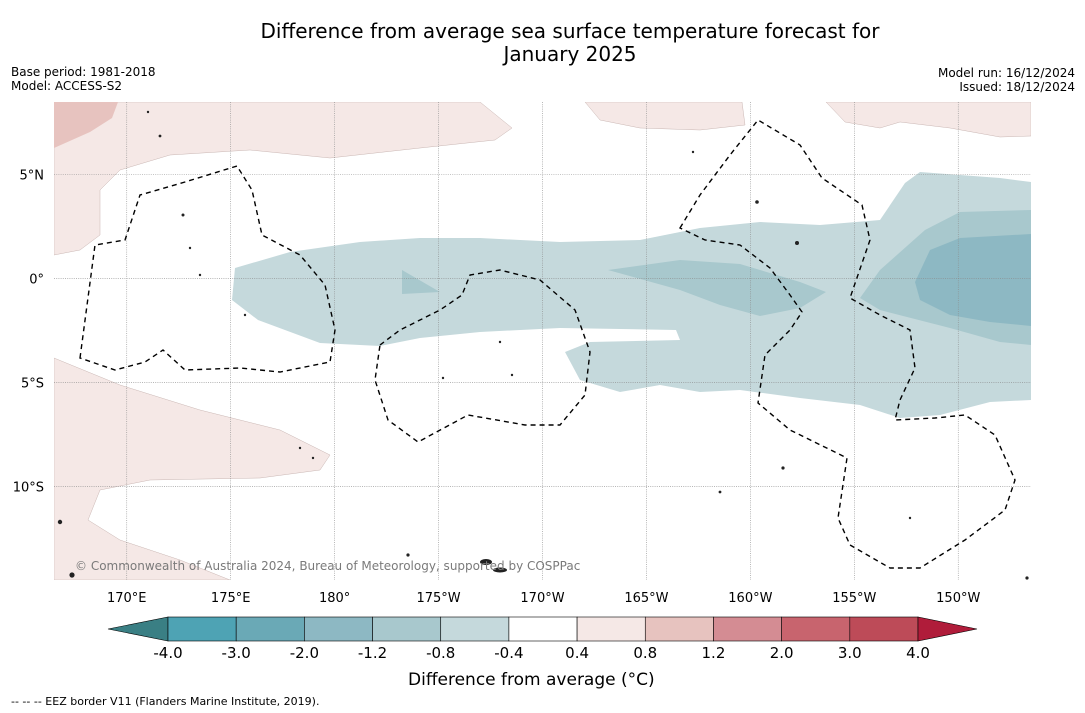 The image size is (1085, 713). Describe the element at coordinates (372, 653) in the screenshot. I see `colorbar-tick-label: -1.2` at that location.